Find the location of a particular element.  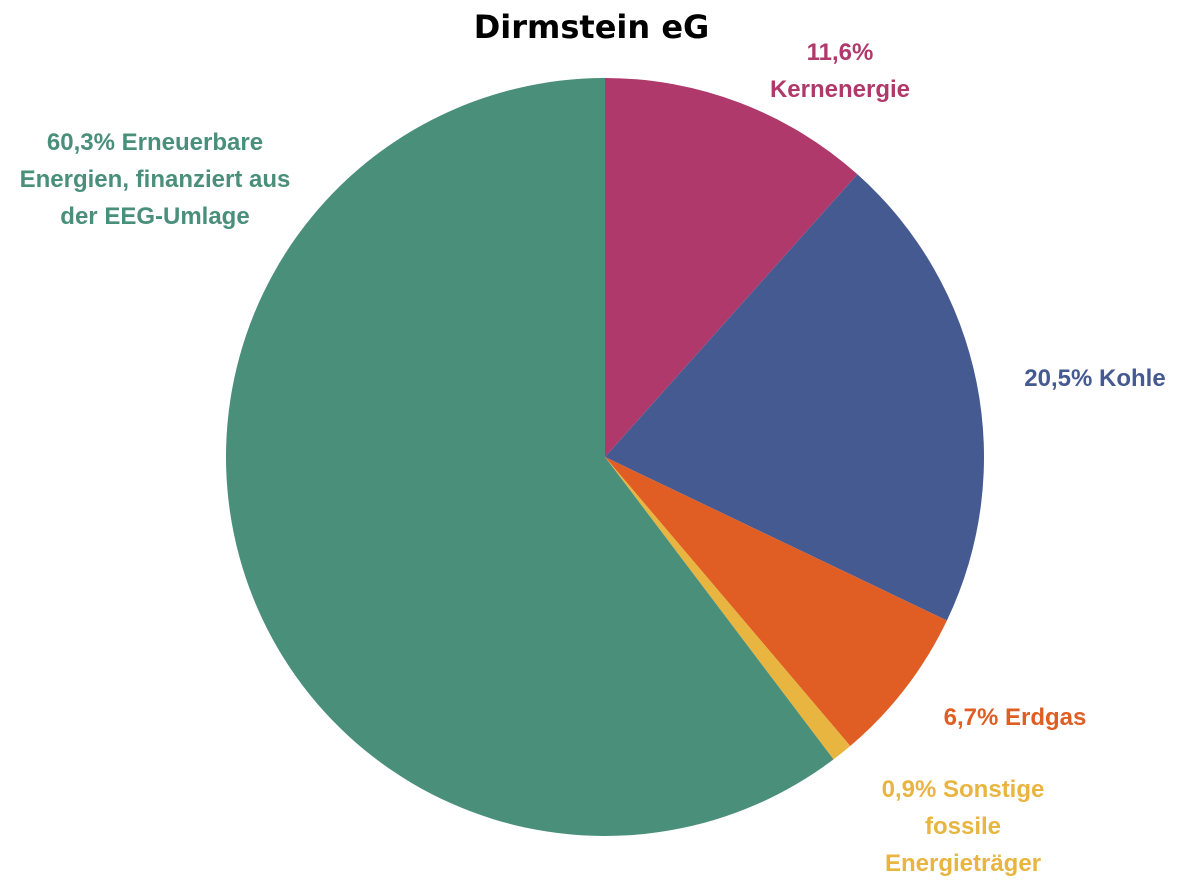

slice-label: 11,6% Kernenergie is located at coordinates (840, 71).